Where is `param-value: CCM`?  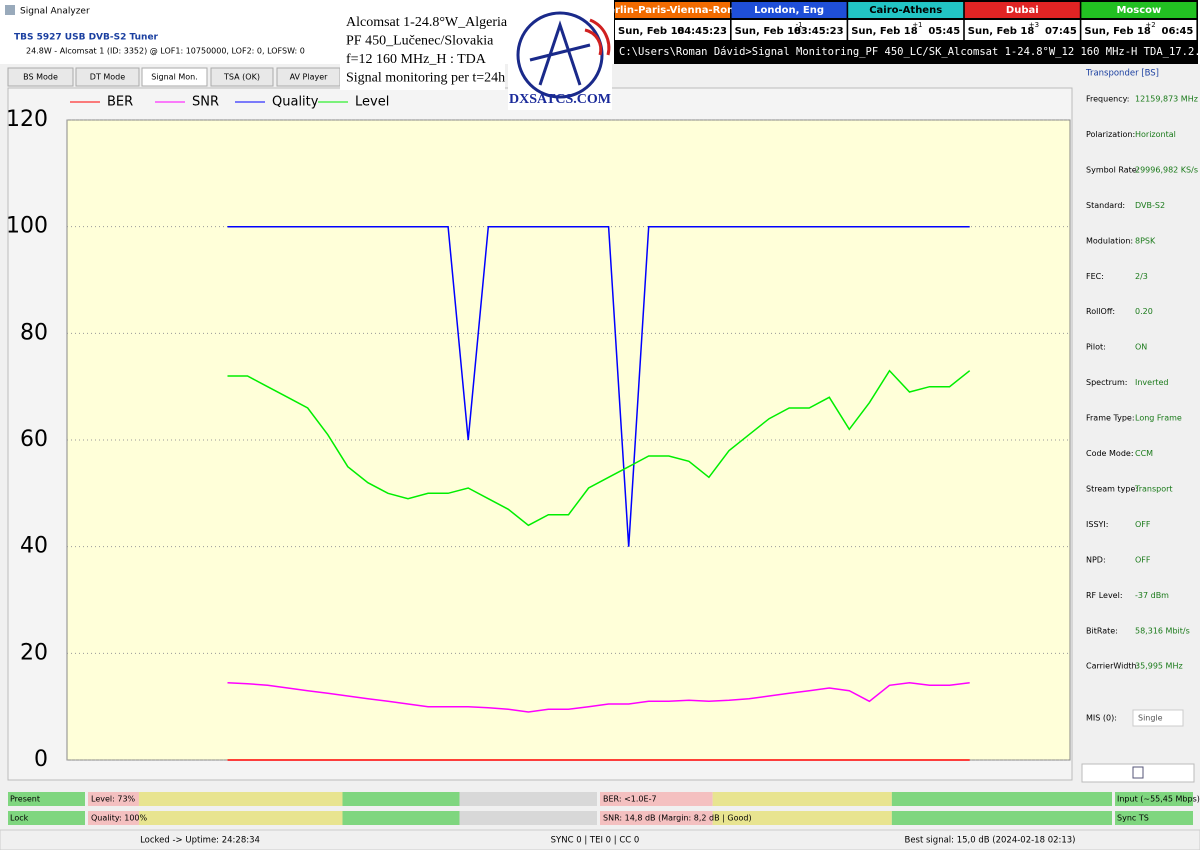 param-value: CCM is located at coordinates (1144, 453).